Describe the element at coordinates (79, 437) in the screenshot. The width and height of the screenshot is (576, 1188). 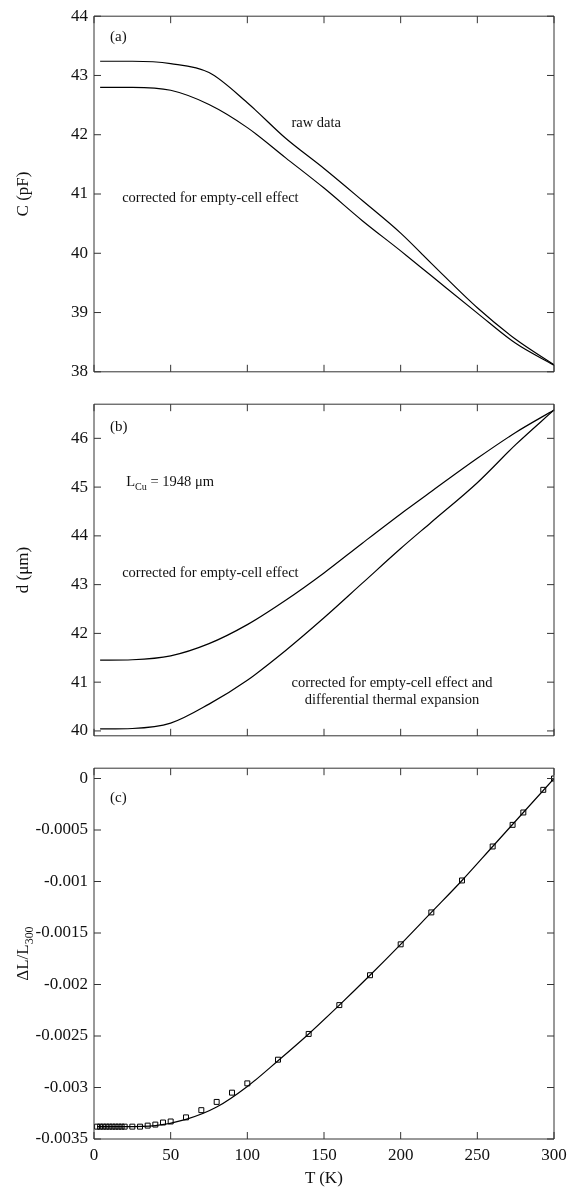
I see `y-tick-label: 46` at that location.